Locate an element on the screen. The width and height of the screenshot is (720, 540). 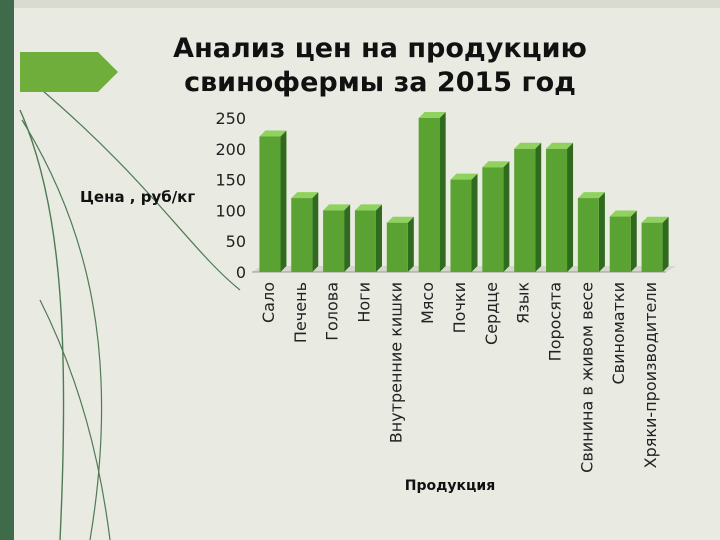
y-tick-label: 200 is located at coordinates (230, 149).